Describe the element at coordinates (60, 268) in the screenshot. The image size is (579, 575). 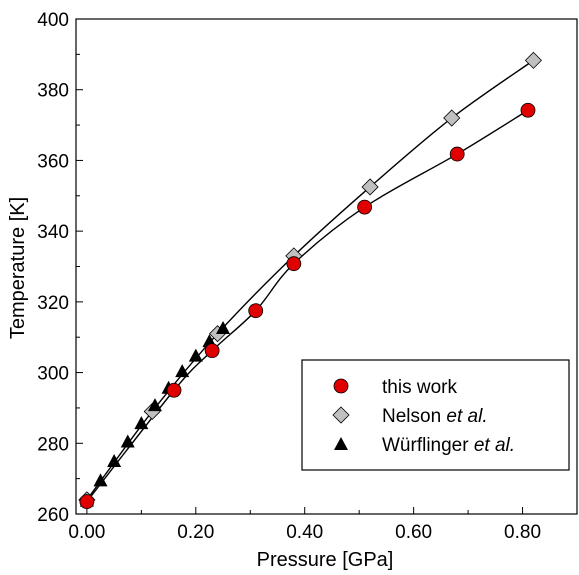
I see `y-axis-ticks: 260 280 300 320 340 360 380 400` at that location.